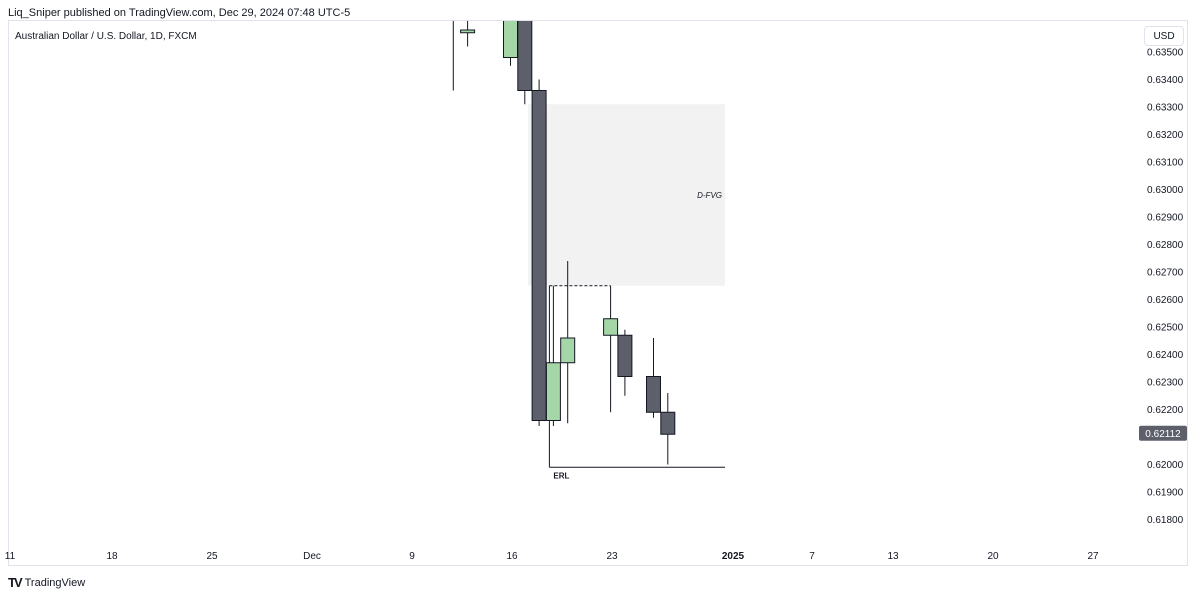 The image size is (1200, 596). I want to click on y-tick-label: 0.63300, so click(1165, 108).